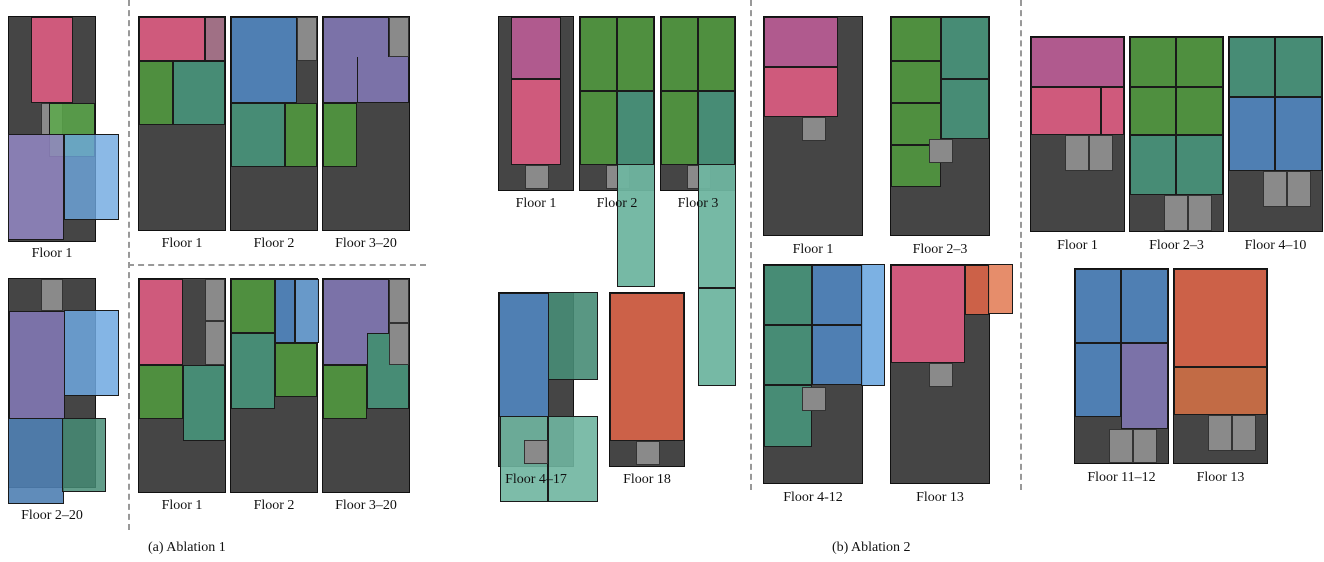  What do you see at coordinates (366, 243) in the screenshot?
I see `floor-label: Floor 3–20` at bounding box center [366, 243].